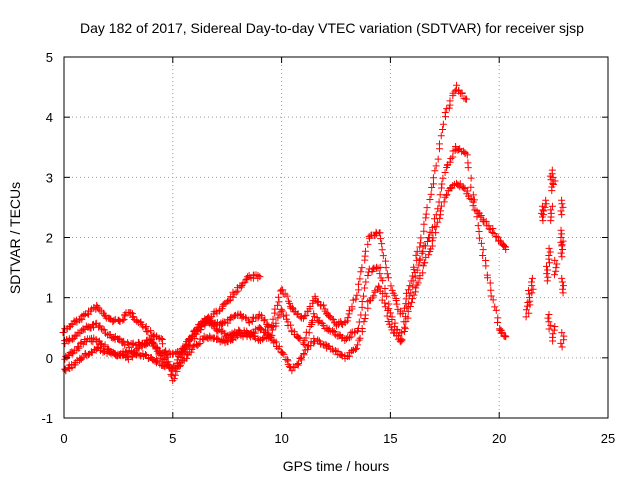  Describe the element at coordinates (15, 238) in the screenshot. I see `y-axis-label: SDTVAR / TECUs` at that location.